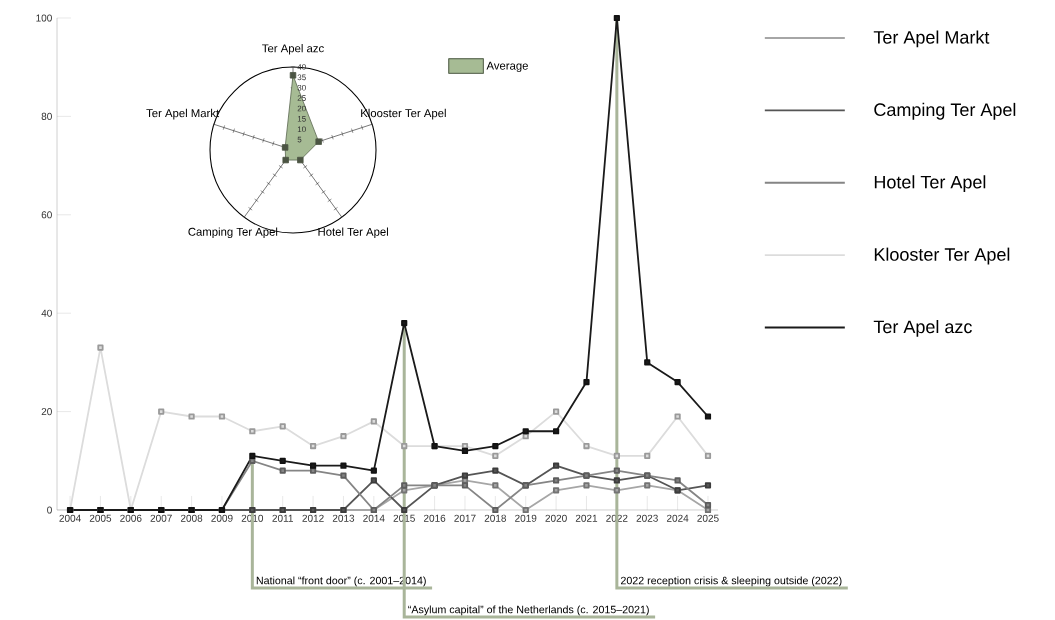 Image resolution: width=1055 pixels, height=620 pixels. What do you see at coordinates (617, 518) in the screenshot?
I see `x-tick-label: 2022` at bounding box center [617, 518].